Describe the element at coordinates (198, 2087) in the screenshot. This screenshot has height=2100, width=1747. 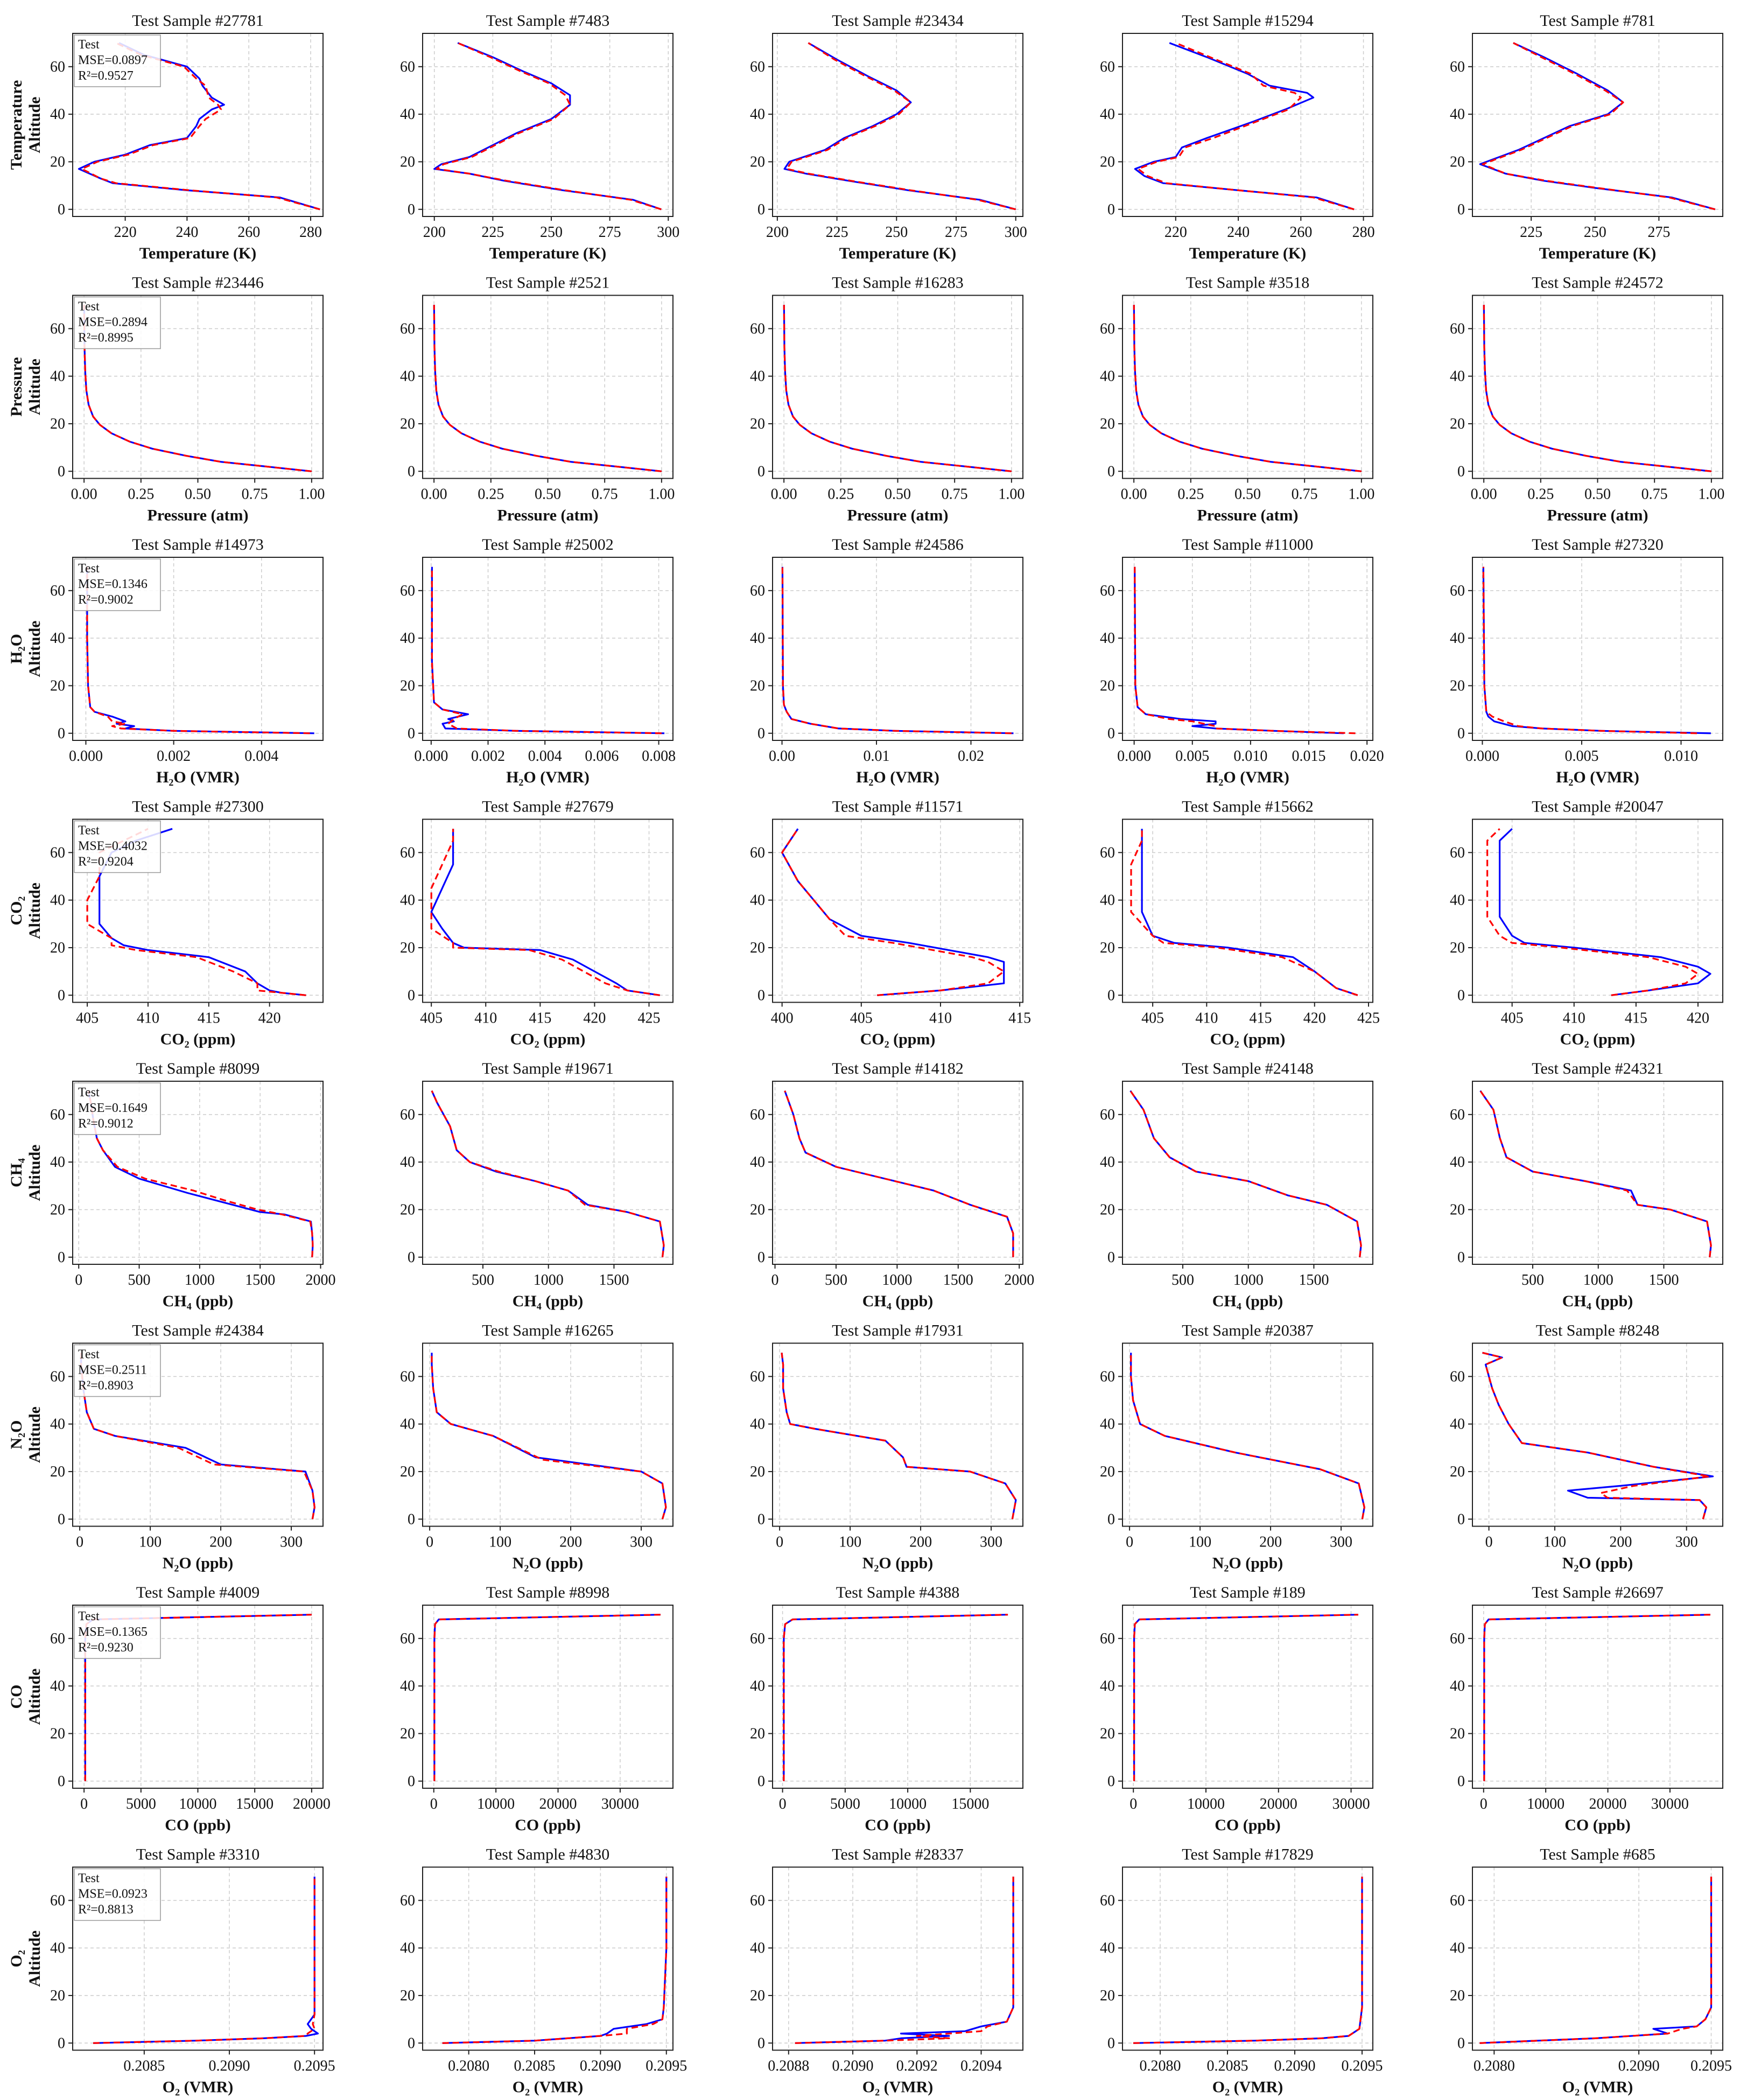
I see `x-axis-label: O₂ (VMR)` at that location.